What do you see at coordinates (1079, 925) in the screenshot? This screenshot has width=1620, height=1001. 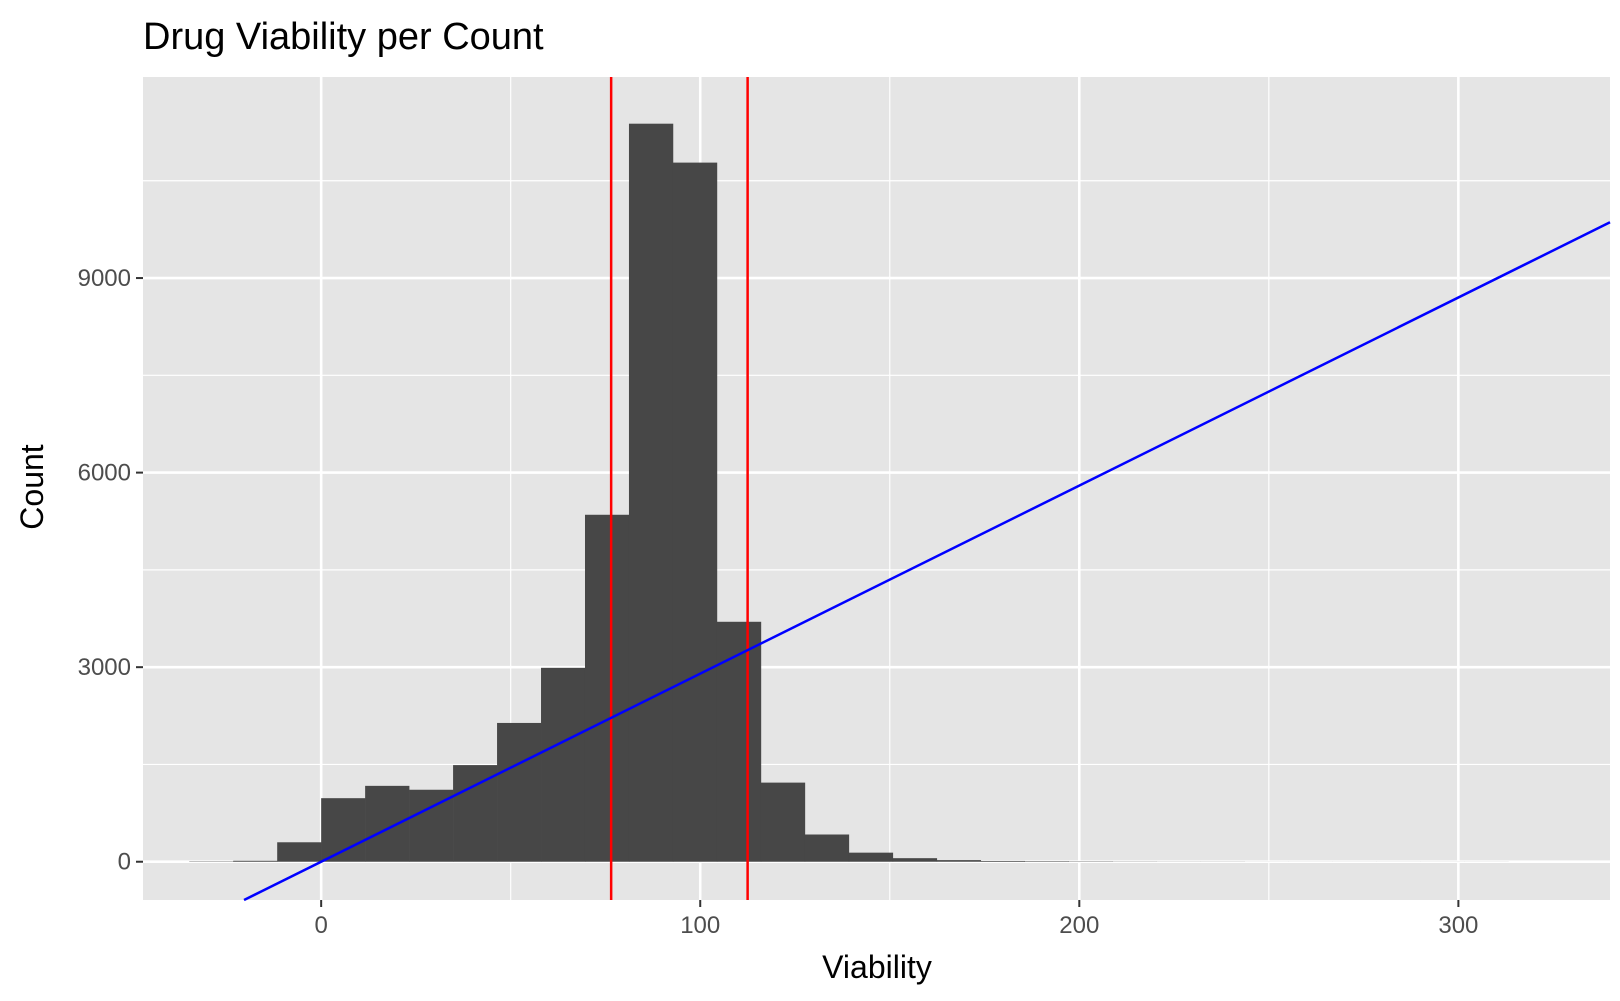 I see `x-tick-label: 200` at bounding box center [1079, 925].